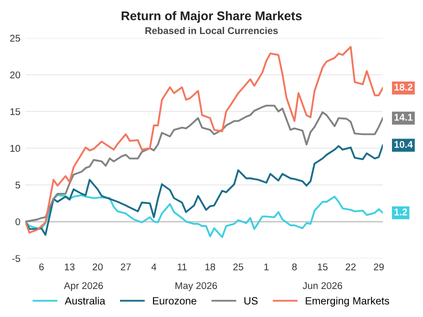  I want to click on x-tick-label: 20, so click(97, 266).